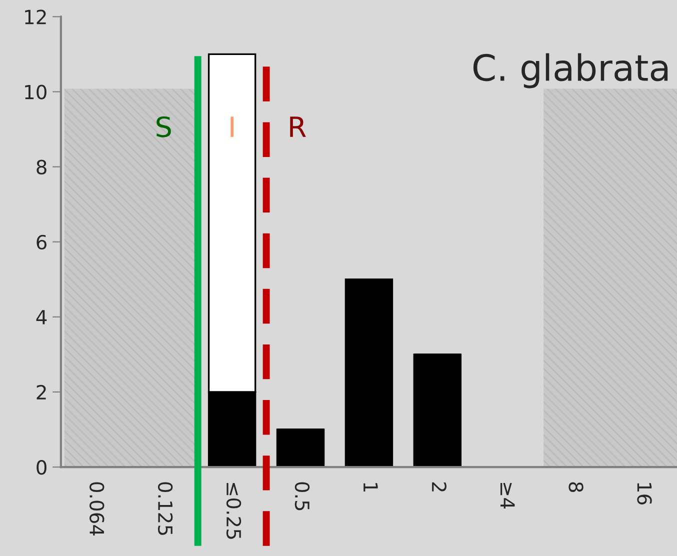 This screenshot has width=677, height=556. Describe the element at coordinates (570, 70) in the screenshot. I see `text: C. glabrata` at that location.